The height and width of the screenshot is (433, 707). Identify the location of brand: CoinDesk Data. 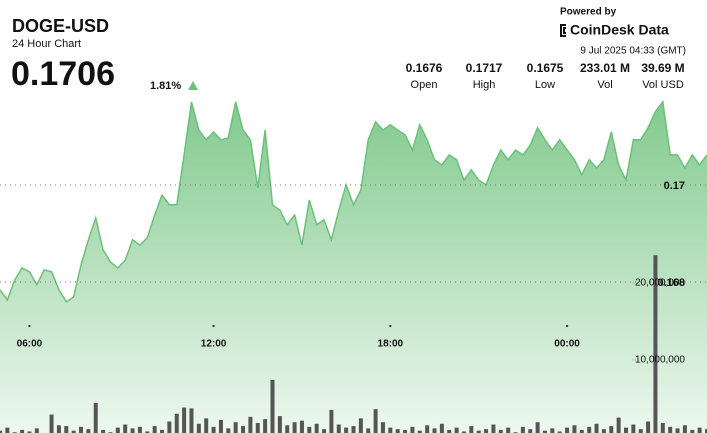
(619, 30).